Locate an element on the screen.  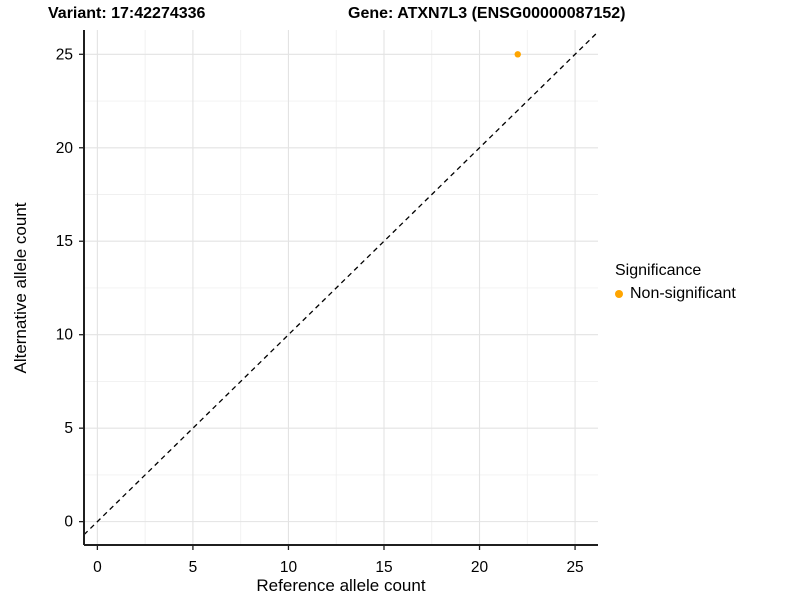
legend-item: Non-significant is located at coordinates (675, 294).